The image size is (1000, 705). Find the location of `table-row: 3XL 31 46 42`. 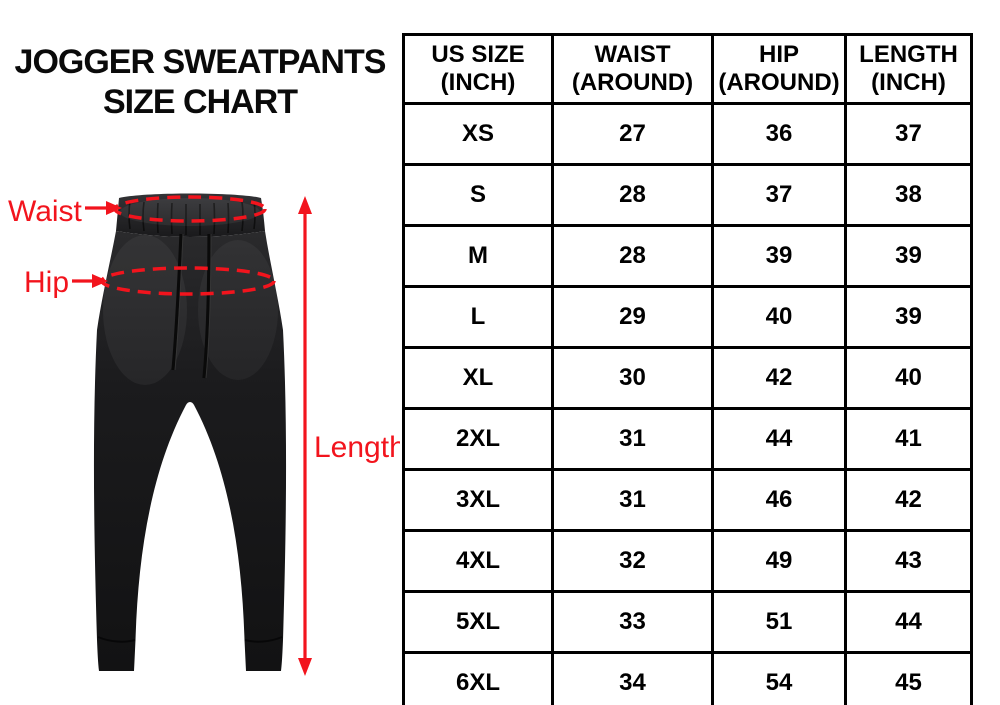

table-row: 3XL 31 46 42 is located at coordinates (687, 500).